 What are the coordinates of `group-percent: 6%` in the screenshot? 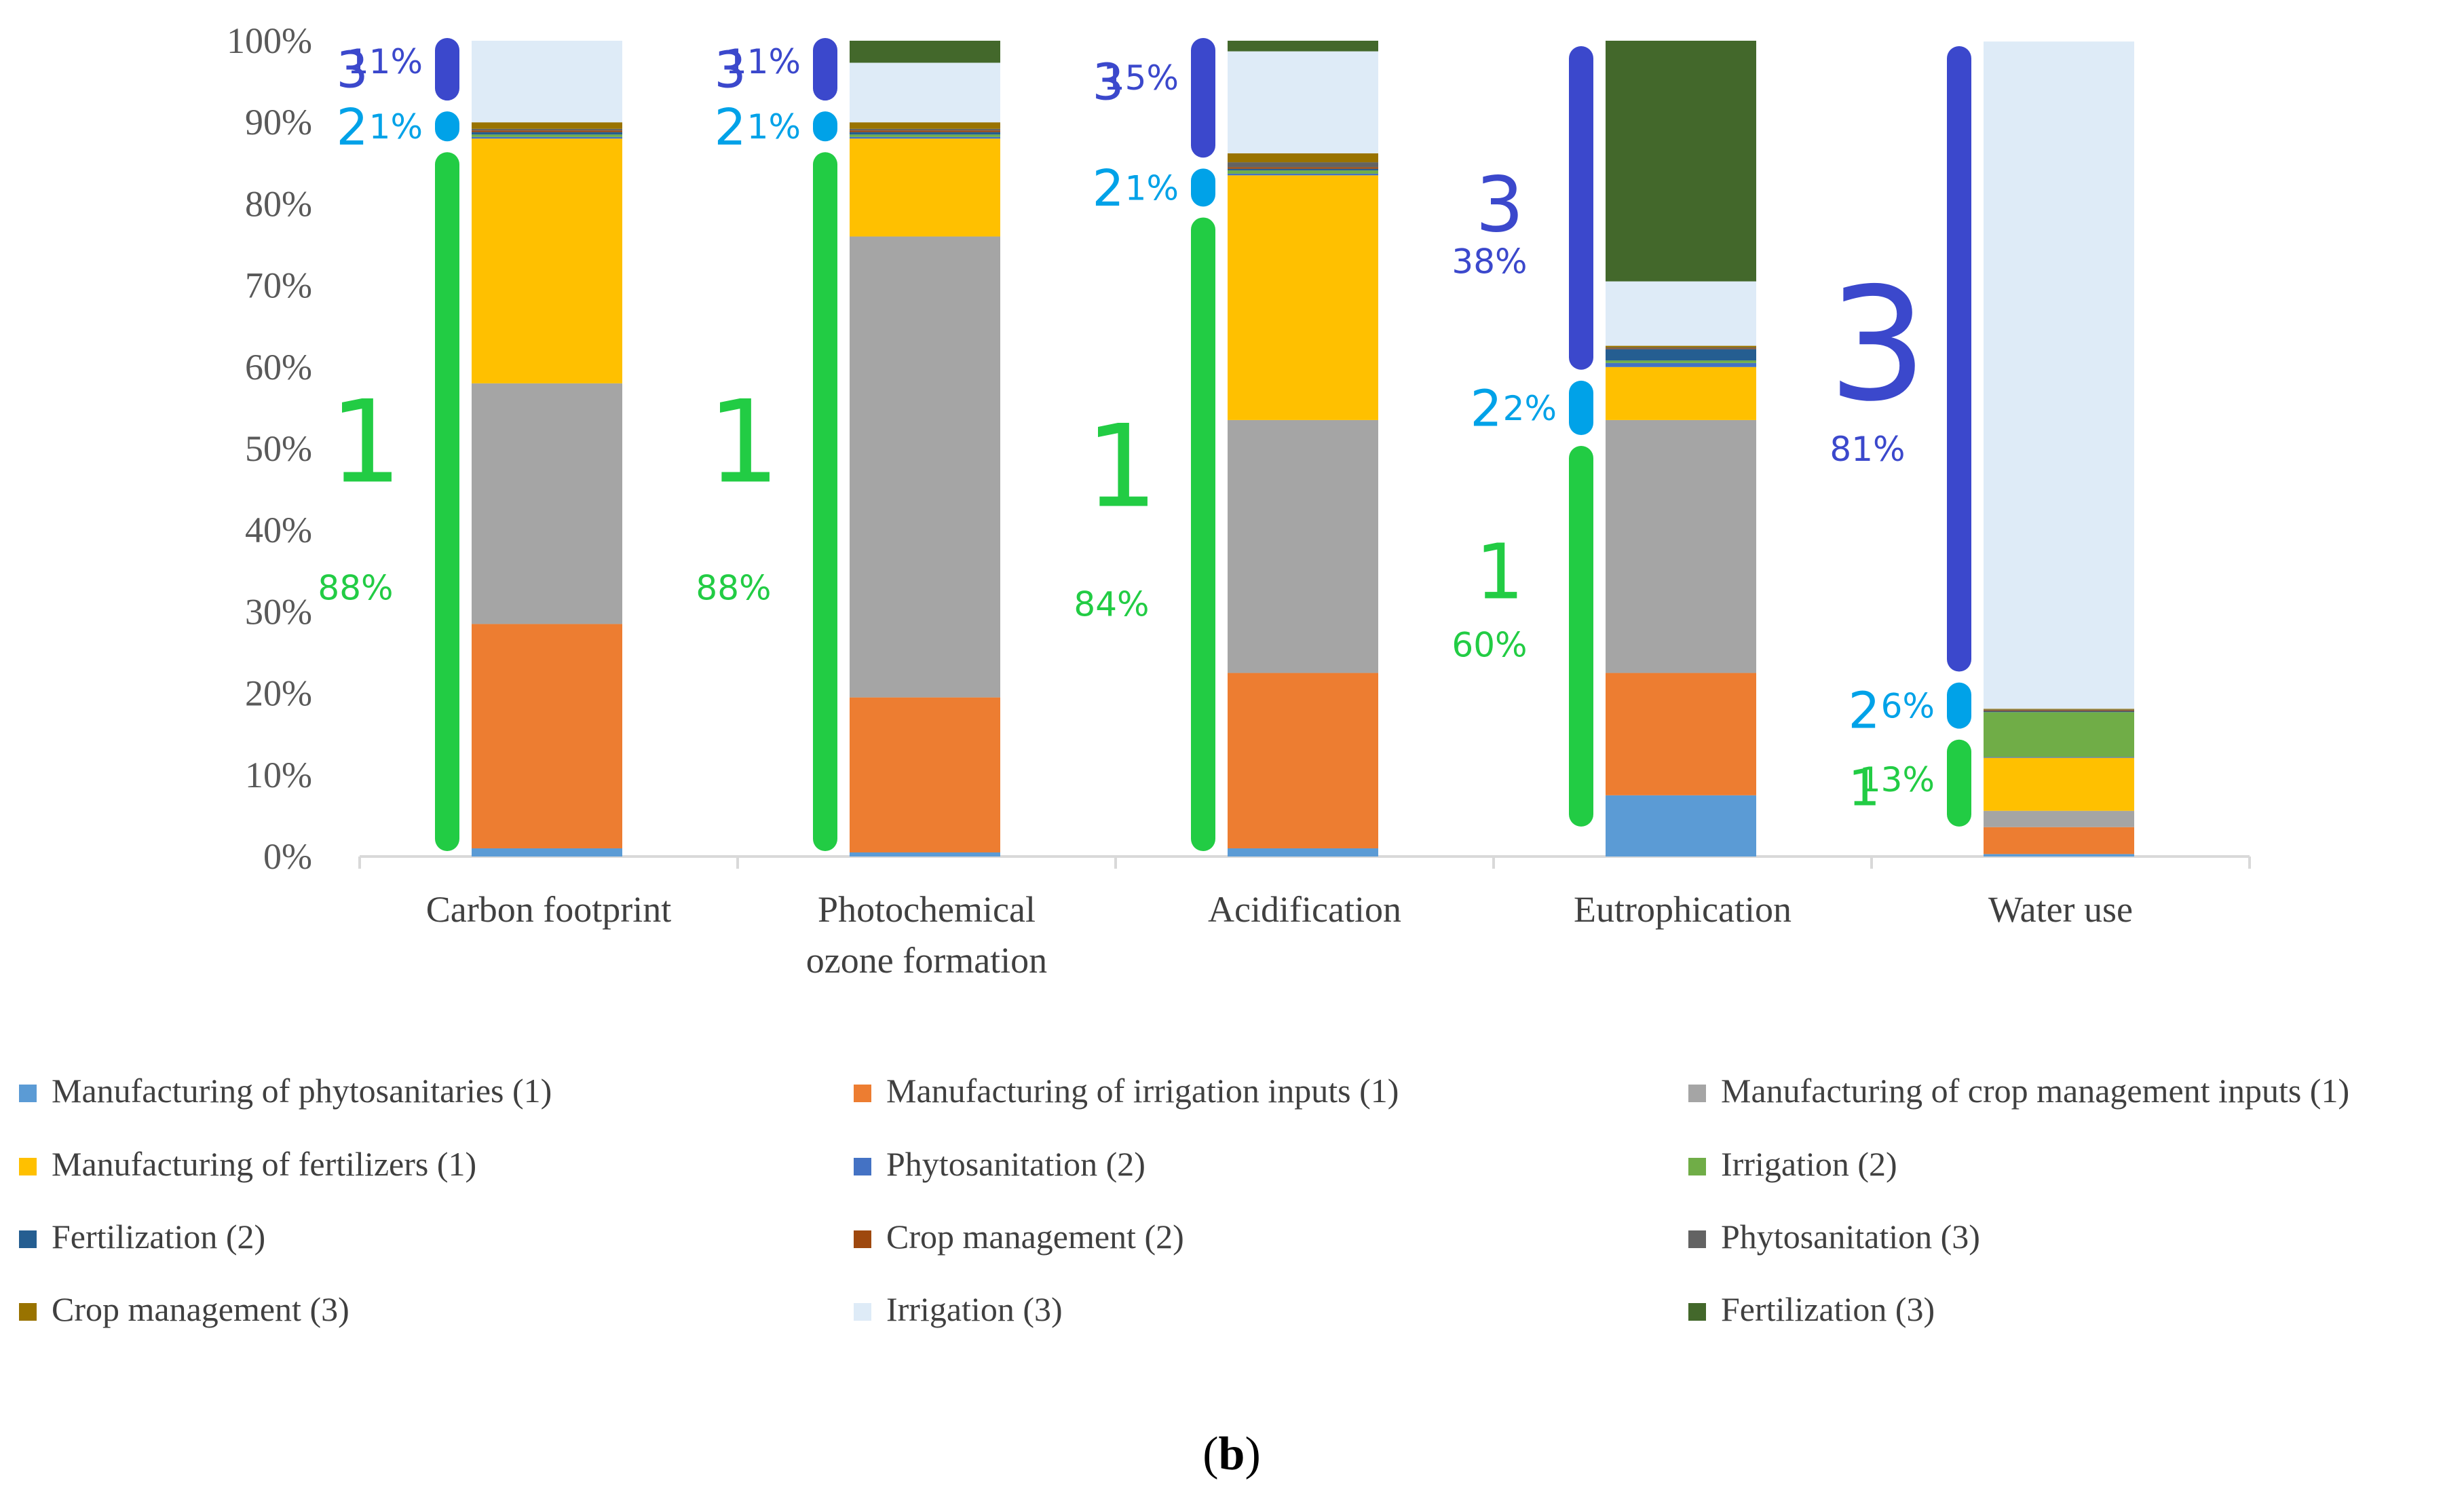 It's located at (1908, 706).